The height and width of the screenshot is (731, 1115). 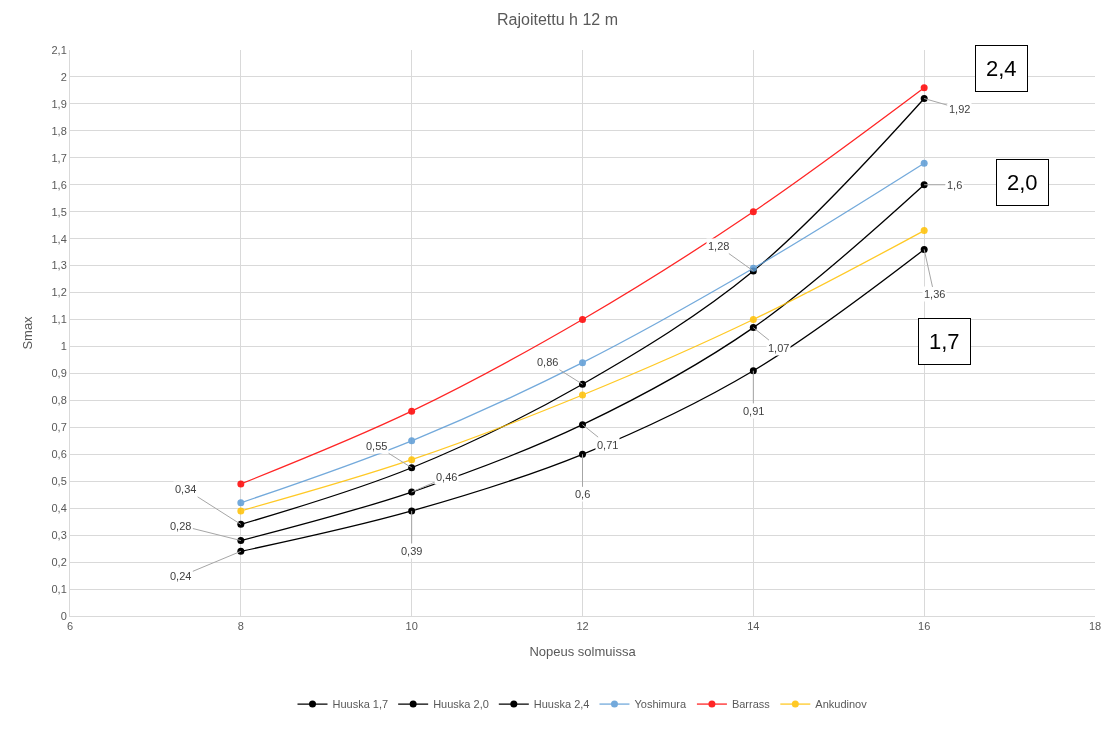 What do you see at coordinates (548, 362) in the screenshot?
I see `data-label: 0,86` at bounding box center [548, 362].